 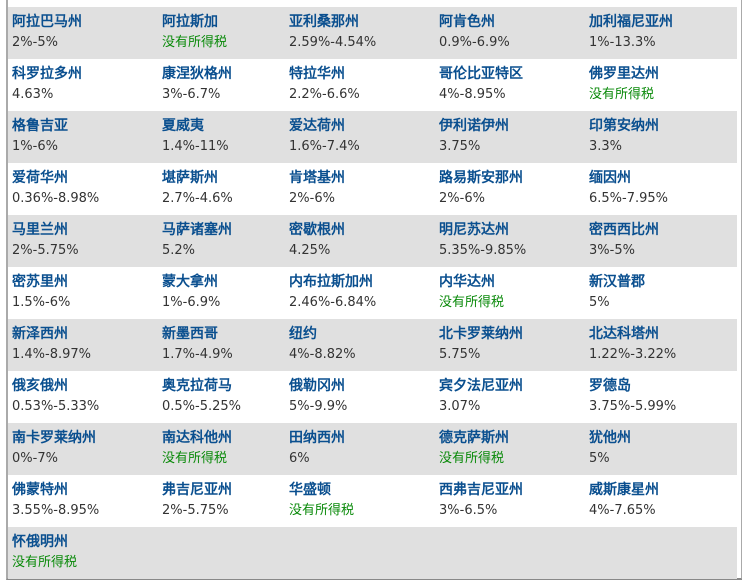 What do you see at coordinates (195, 510) in the screenshot?
I see `tax-rate: 2%-5.75%` at bounding box center [195, 510].